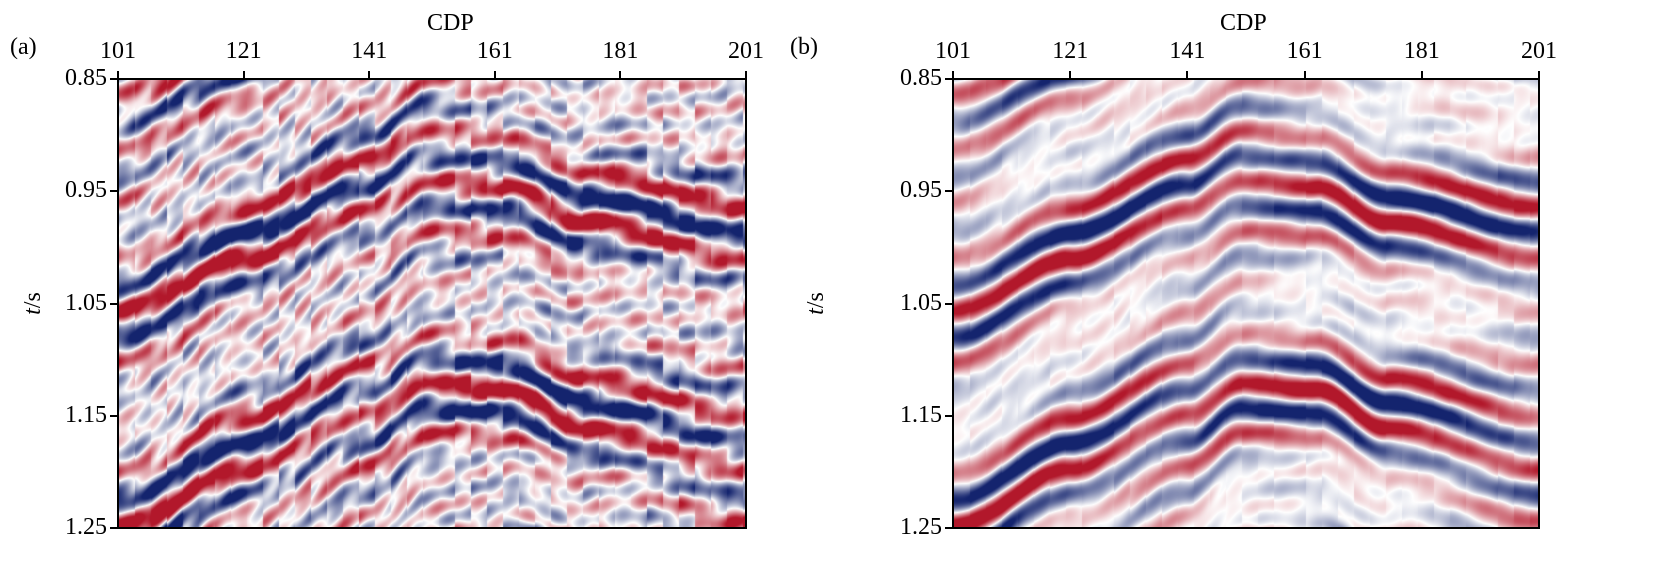 The height and width of the screenshot is (577, 1654). I want to click on y-axis-label-unit: /s, so click(815, 300).